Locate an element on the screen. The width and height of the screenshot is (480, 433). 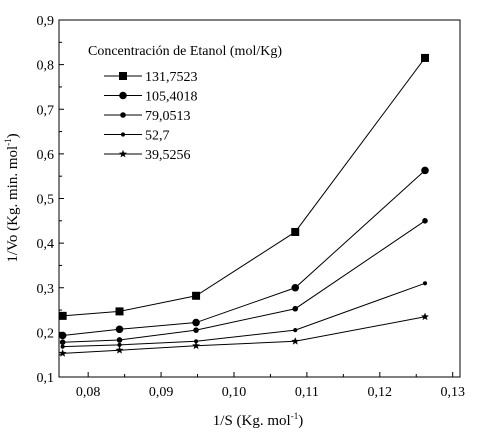
y-tick-label: 0,3 is located at coordinates (46, 289).